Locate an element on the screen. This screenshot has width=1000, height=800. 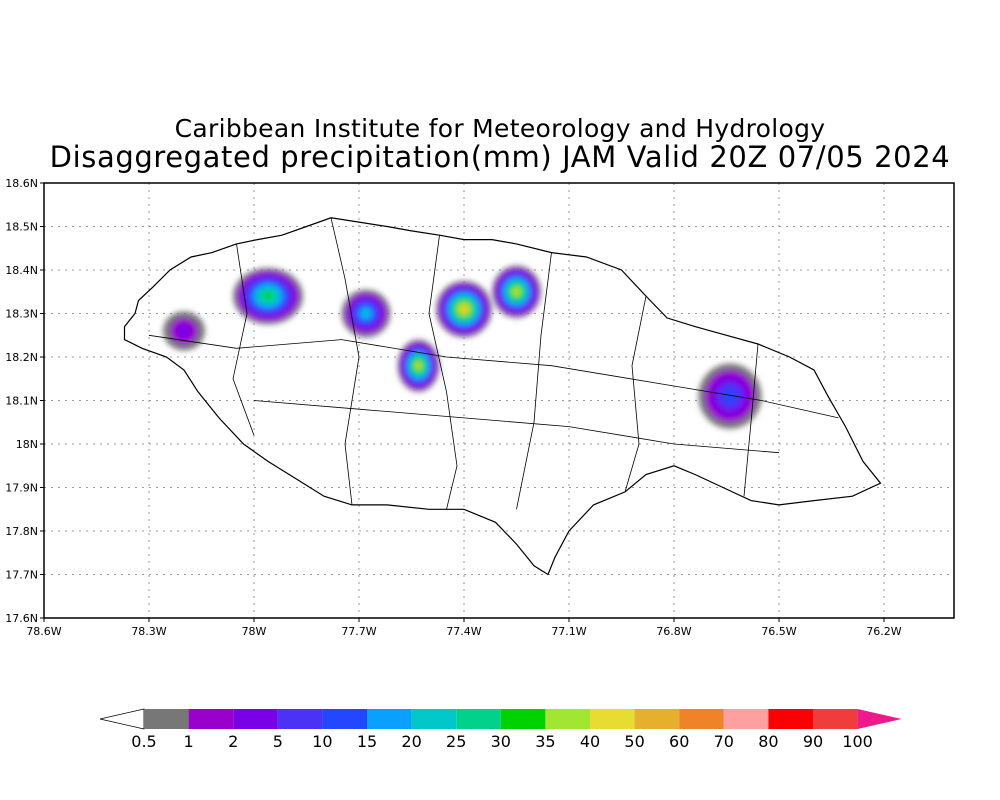
lon-tick-label: 76.8W is located at coordinates (673, 631).